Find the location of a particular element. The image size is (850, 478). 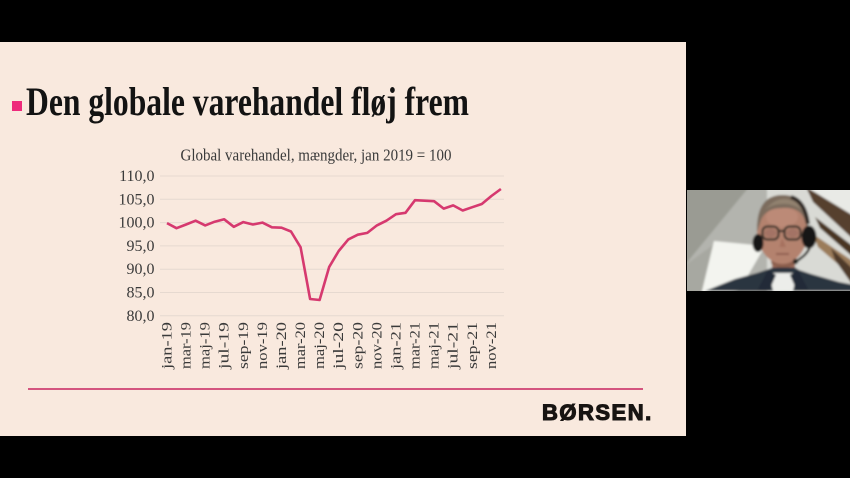

svg-text: 100,0 is located at coordinates (137, 223).